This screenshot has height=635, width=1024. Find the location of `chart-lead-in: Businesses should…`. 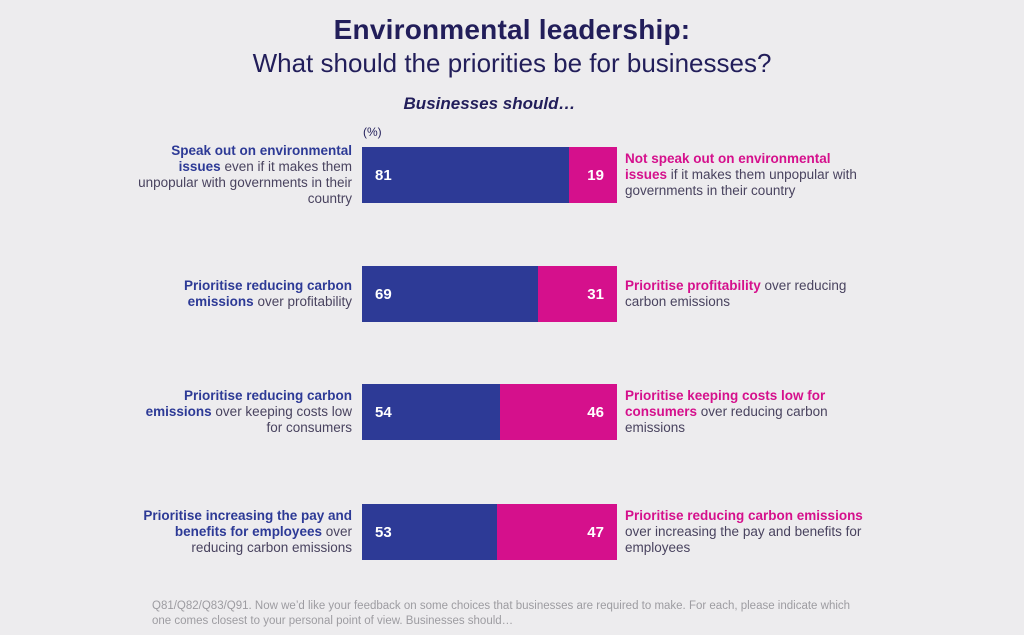

chart-lead-in: Businesses should… is located at coordinates (489, 103).